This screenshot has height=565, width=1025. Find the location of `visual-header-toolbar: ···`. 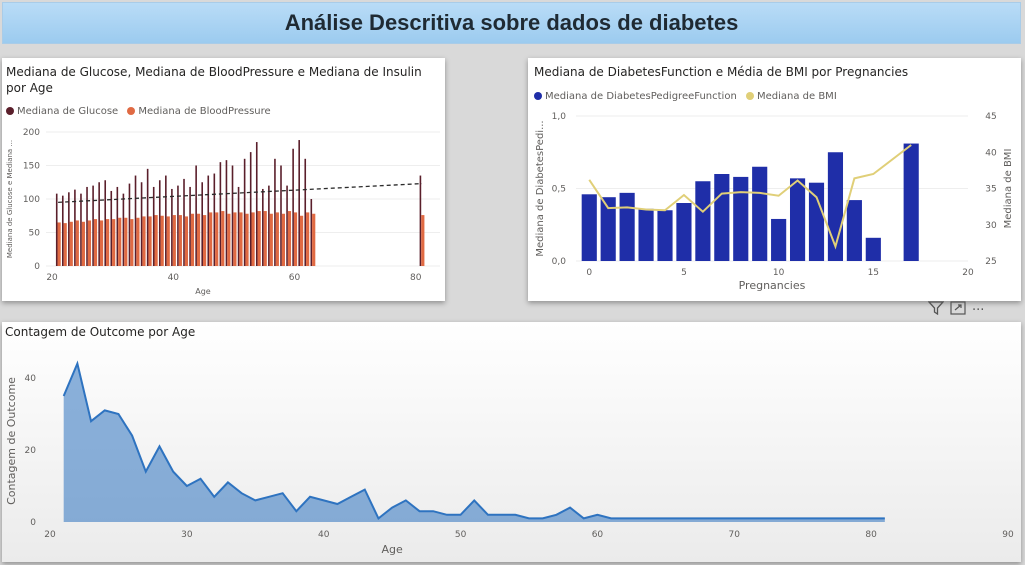

visual-header-toolbar: ··· is located at coordinates (972, 310).